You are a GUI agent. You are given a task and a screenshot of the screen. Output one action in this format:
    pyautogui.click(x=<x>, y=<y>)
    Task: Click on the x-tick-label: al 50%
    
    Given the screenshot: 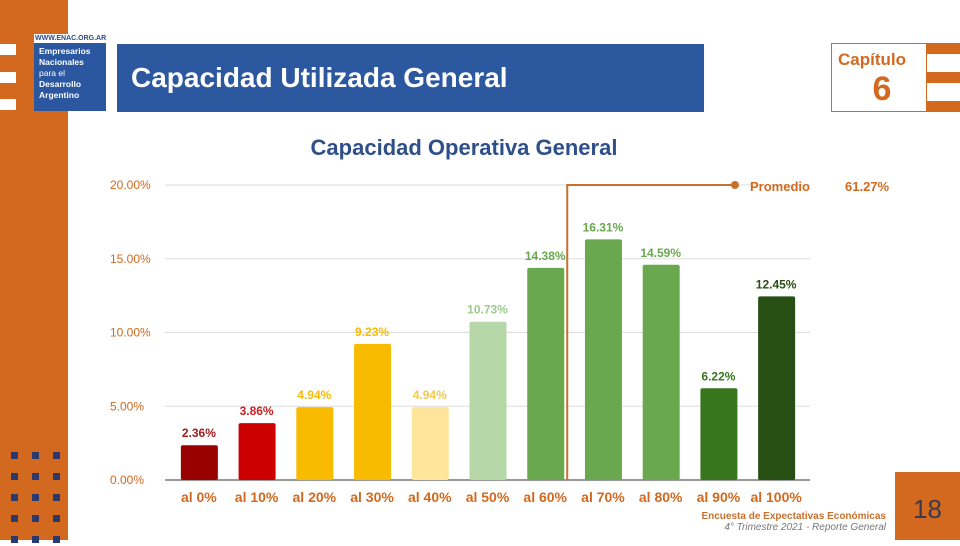 What is the action you would take?
    pyautogui.click(x=488, y=497)
    